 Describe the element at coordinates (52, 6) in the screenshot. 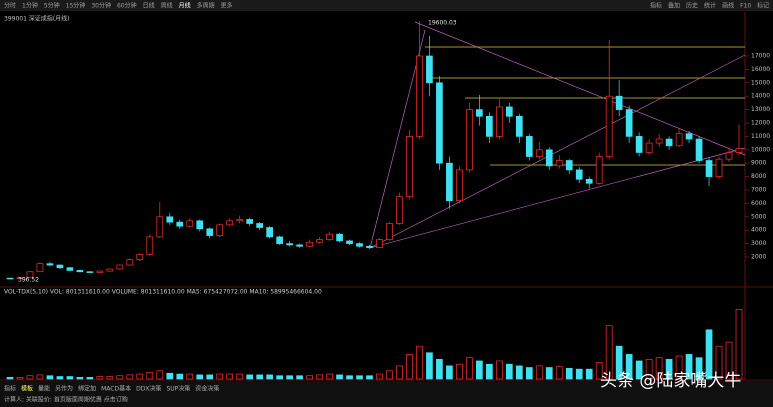

I see `period-button: 5分钟` at that location.